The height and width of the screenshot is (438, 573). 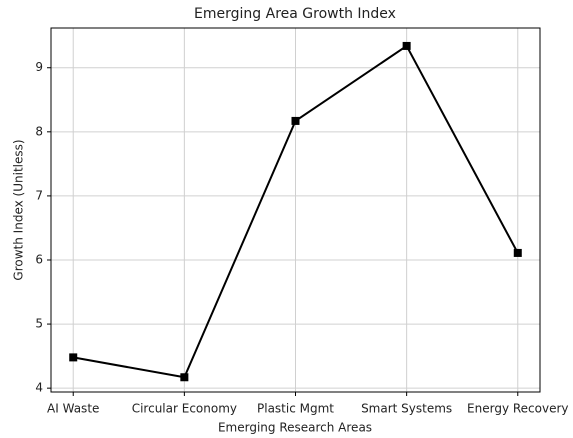 I want to click on x-tick-label: Plastic Mgmt, so click(x=295, y=409).